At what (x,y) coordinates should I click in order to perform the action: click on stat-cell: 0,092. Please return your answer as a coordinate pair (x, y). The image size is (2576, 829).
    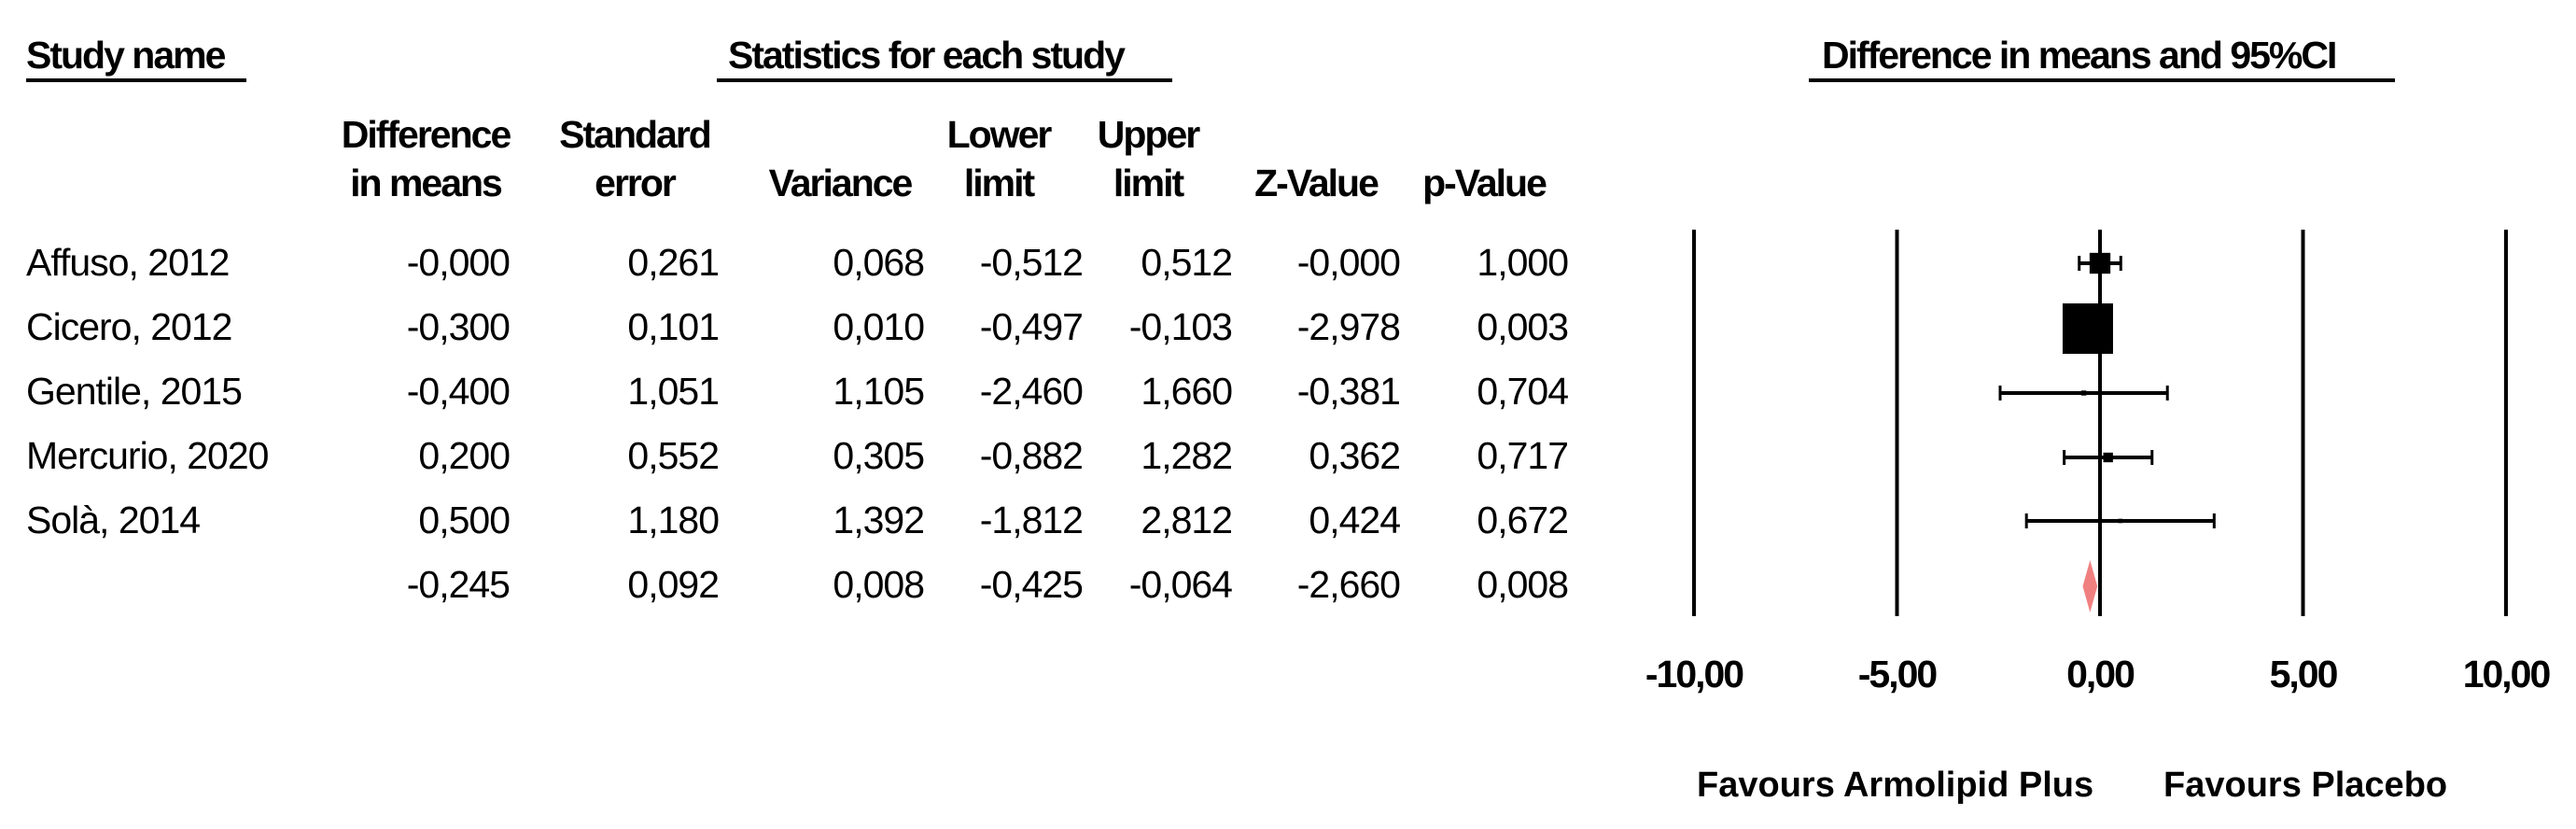
    Looking at the image, I should click on (673, 584).